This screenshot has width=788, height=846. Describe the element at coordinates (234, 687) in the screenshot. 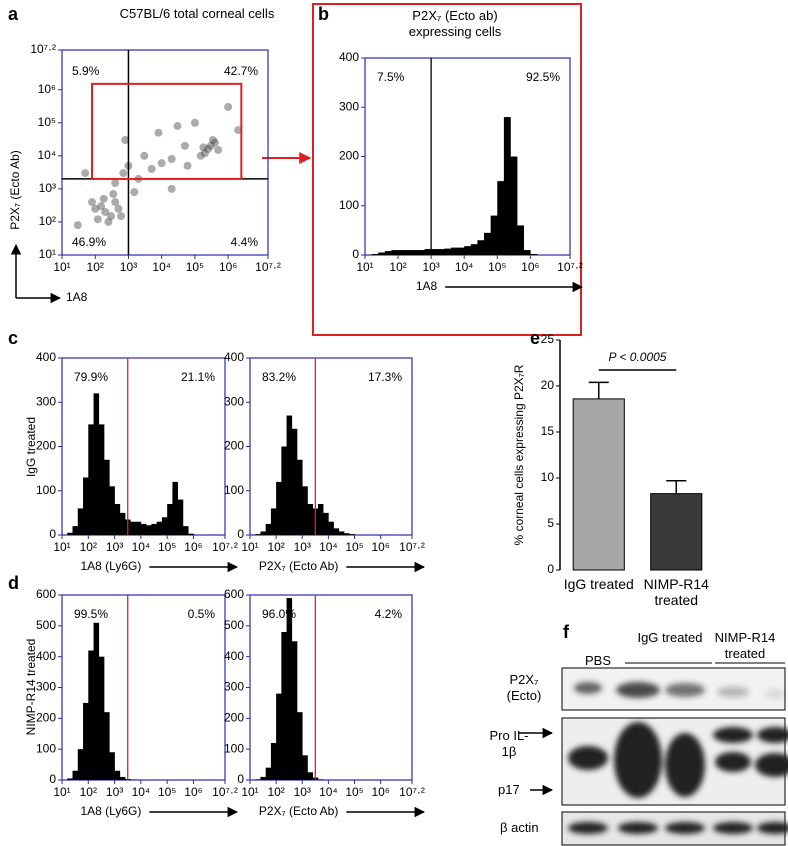

I see `y-tick-label: 300` at that location.